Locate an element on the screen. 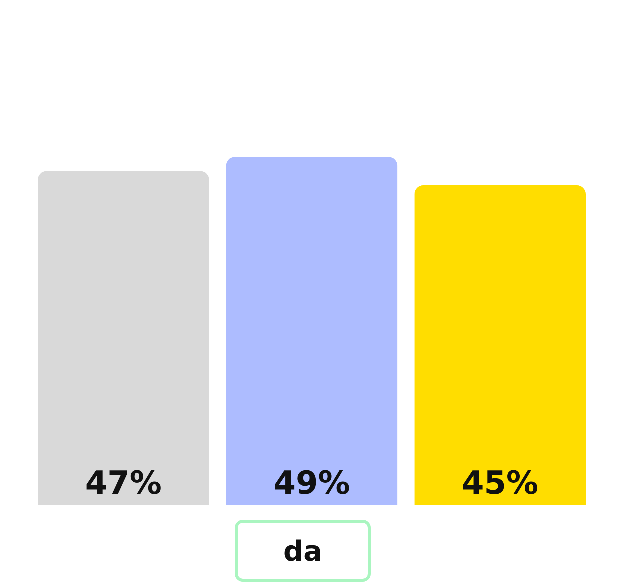  data-label: 49% is located at coordinates (312, 483).